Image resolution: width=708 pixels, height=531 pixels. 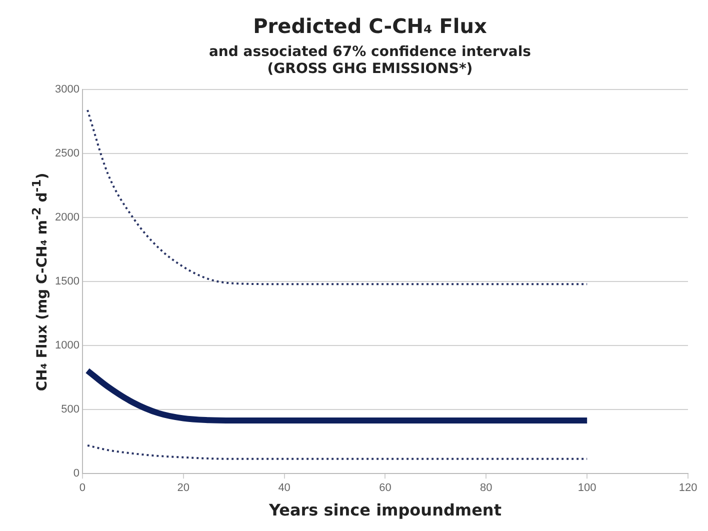 What do you see at coordinates (688, 488) in the screenshot?
I see `x-tick-label: 120` at bounding box center [688, 488].